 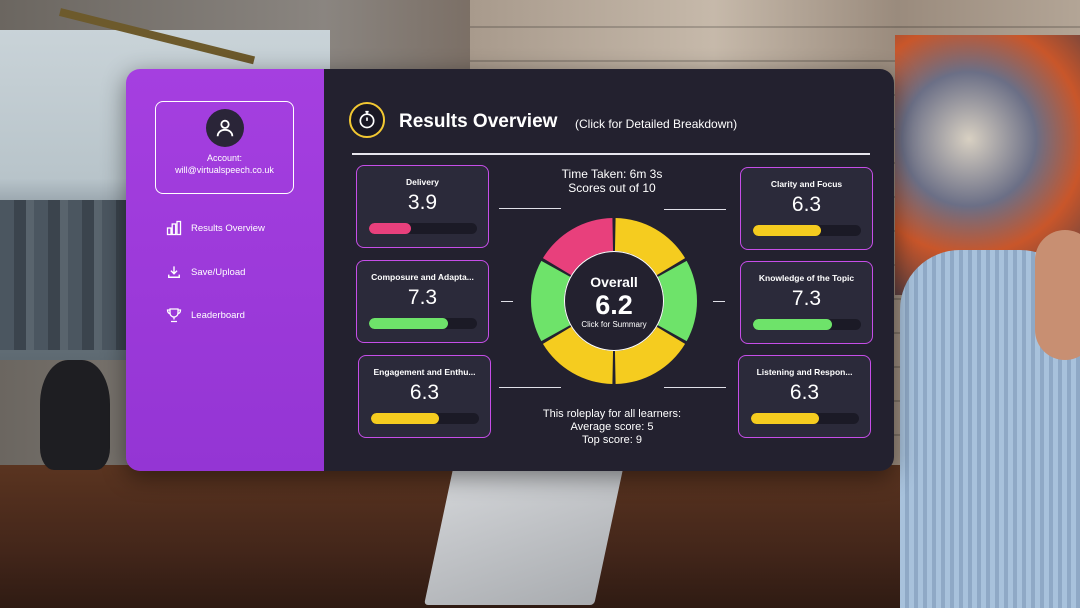 I want to click on top-score: Top score: 9, so click(x=612, y=440).